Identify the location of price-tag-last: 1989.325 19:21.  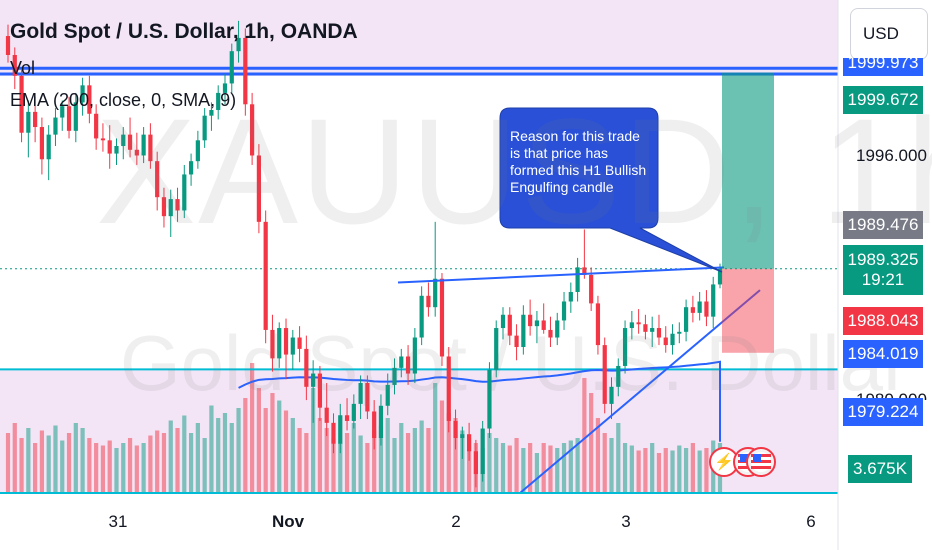
(883, 270).